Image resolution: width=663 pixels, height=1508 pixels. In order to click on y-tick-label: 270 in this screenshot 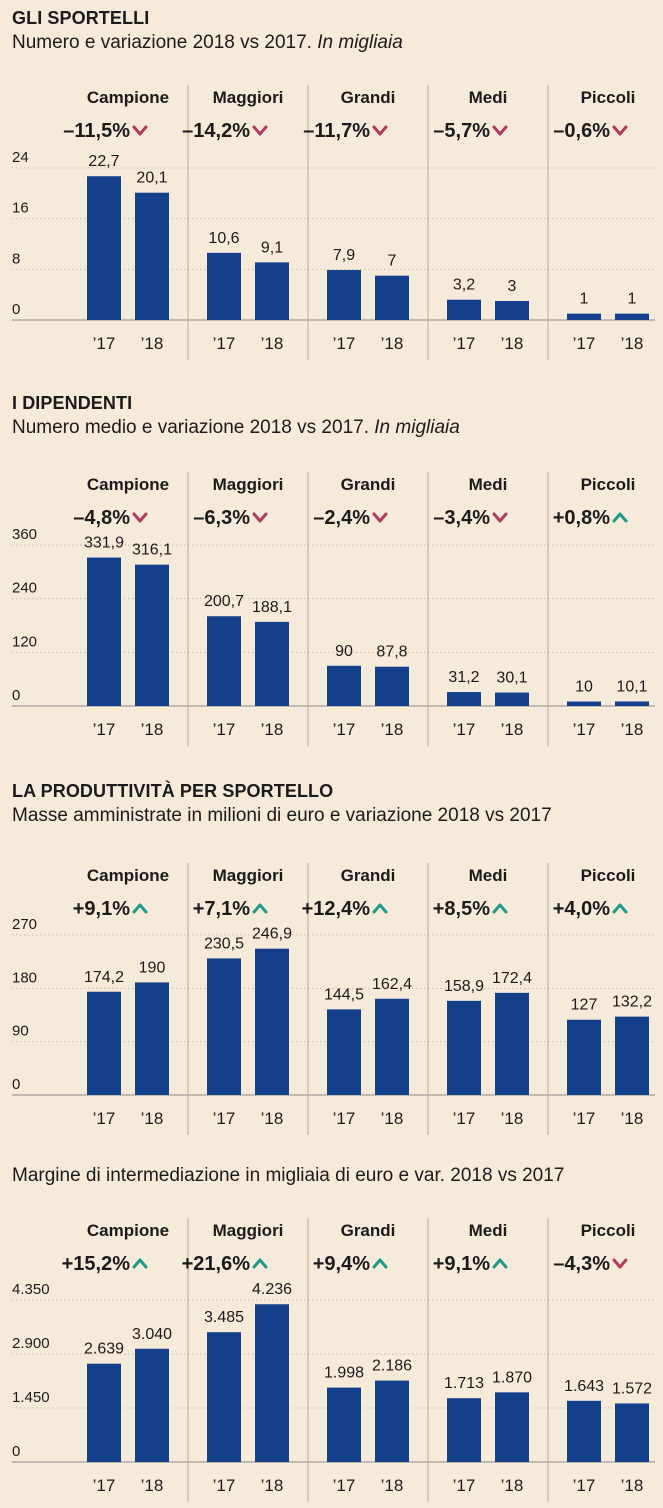, I will do `click(24, 924)`.